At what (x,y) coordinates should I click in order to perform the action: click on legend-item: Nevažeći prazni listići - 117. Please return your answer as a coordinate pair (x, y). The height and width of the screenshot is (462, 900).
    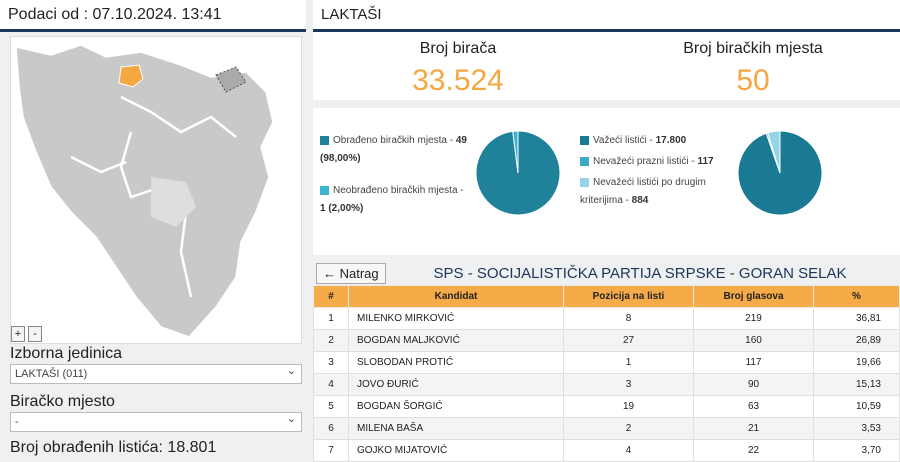
    Looking at the image, I should click on (655, 162).